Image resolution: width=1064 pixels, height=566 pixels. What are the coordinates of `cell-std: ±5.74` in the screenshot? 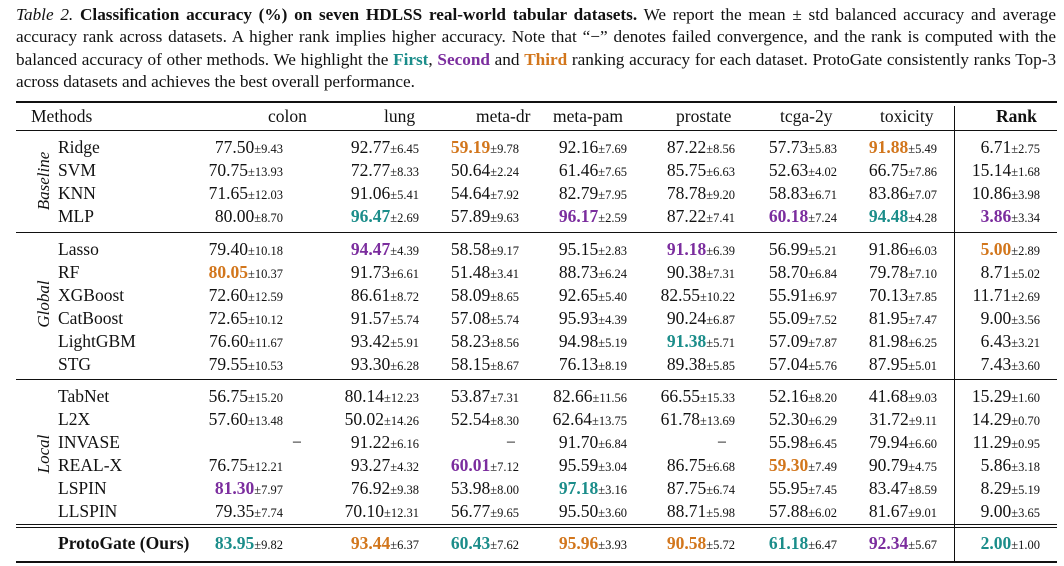 It's located at (404, 320).